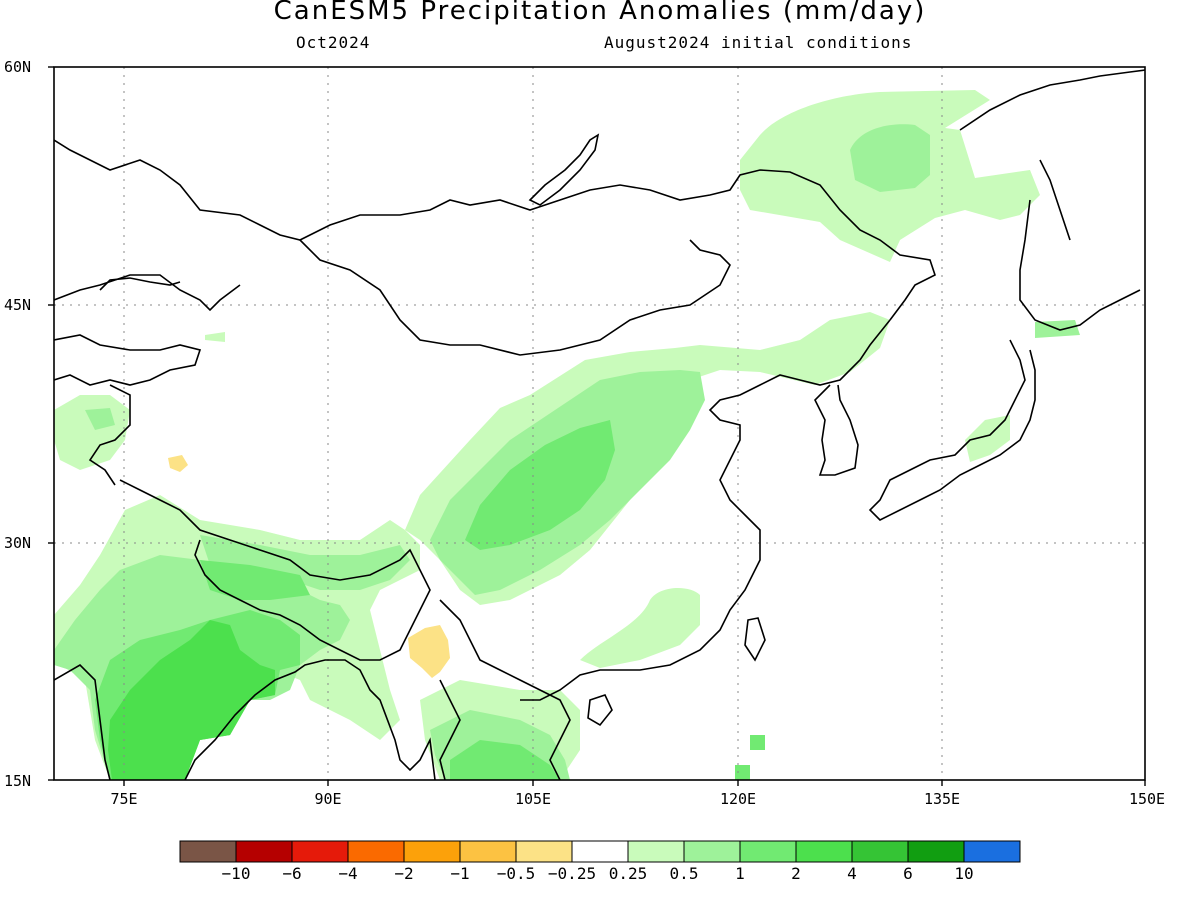  Describe the element at coordinates (18, 305) in the screenshot. I see `lat-label-45n: 45N` at that location.